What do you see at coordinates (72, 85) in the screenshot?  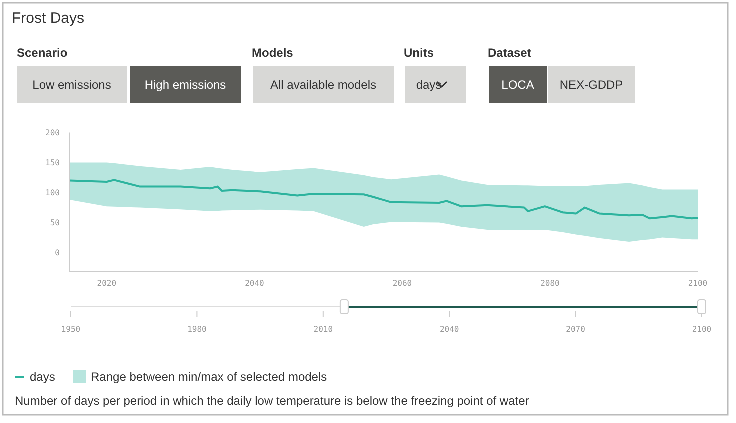 I see `text: Low emissions` at bounding box center [72, 85].